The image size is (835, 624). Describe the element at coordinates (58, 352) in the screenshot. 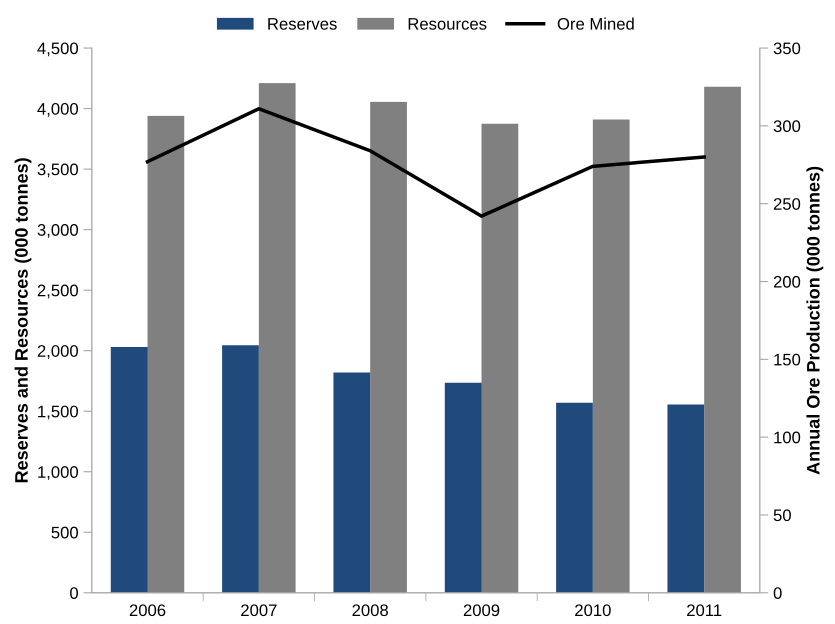

I see `y-tick-label: 2,000` at that location.